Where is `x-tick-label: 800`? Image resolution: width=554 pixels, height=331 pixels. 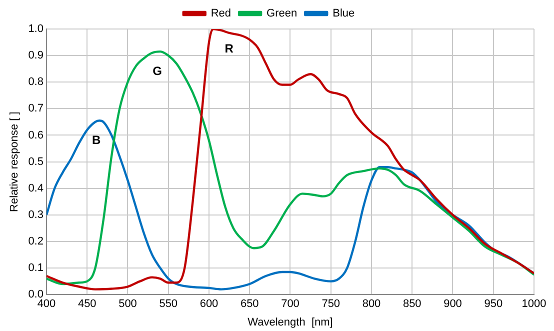 x-tick-label: 800 is located at coordinates (371, 304).